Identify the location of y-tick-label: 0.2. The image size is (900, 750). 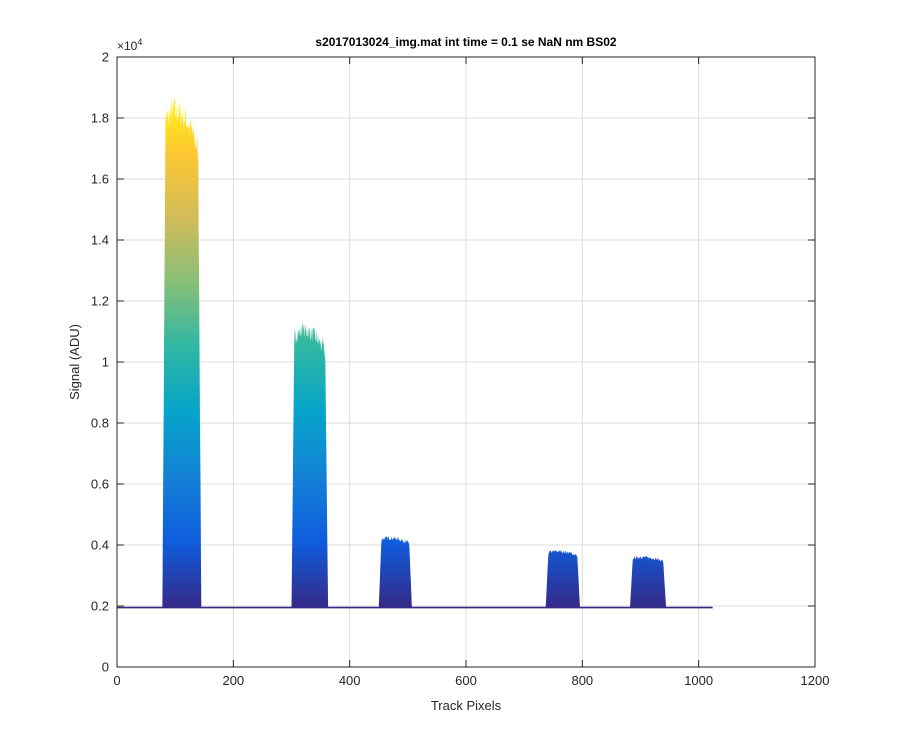
(100, 606).